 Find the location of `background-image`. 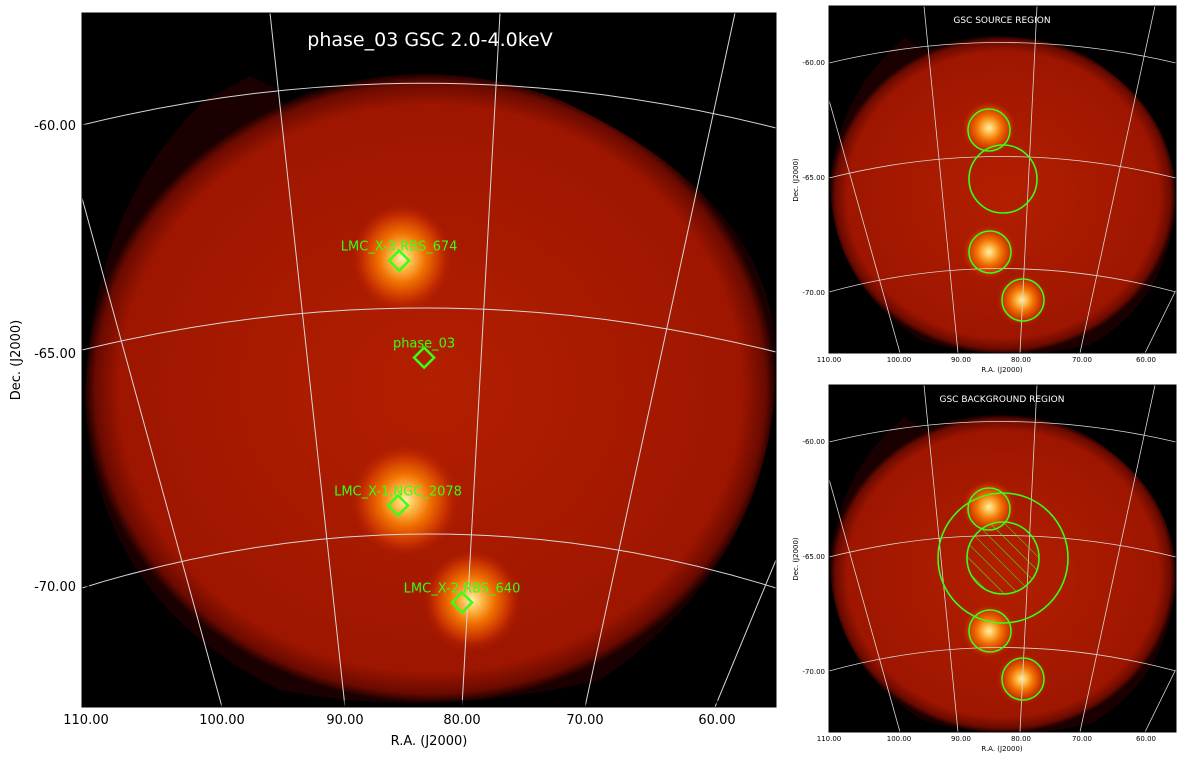

background-image is located at coordinates (1002, 558).